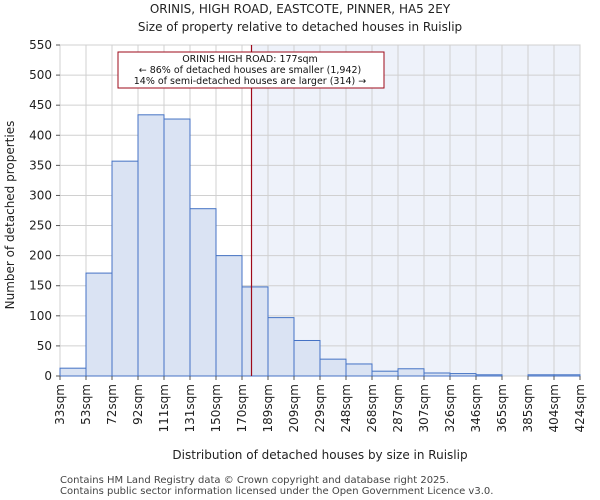 Image resolution: width=600 pixels, height=500 pixels. What do you see at coordinates (346, 408) in the screenshot?
I see `x-tick-label: 248sqm` at bounding box center [346, 408].